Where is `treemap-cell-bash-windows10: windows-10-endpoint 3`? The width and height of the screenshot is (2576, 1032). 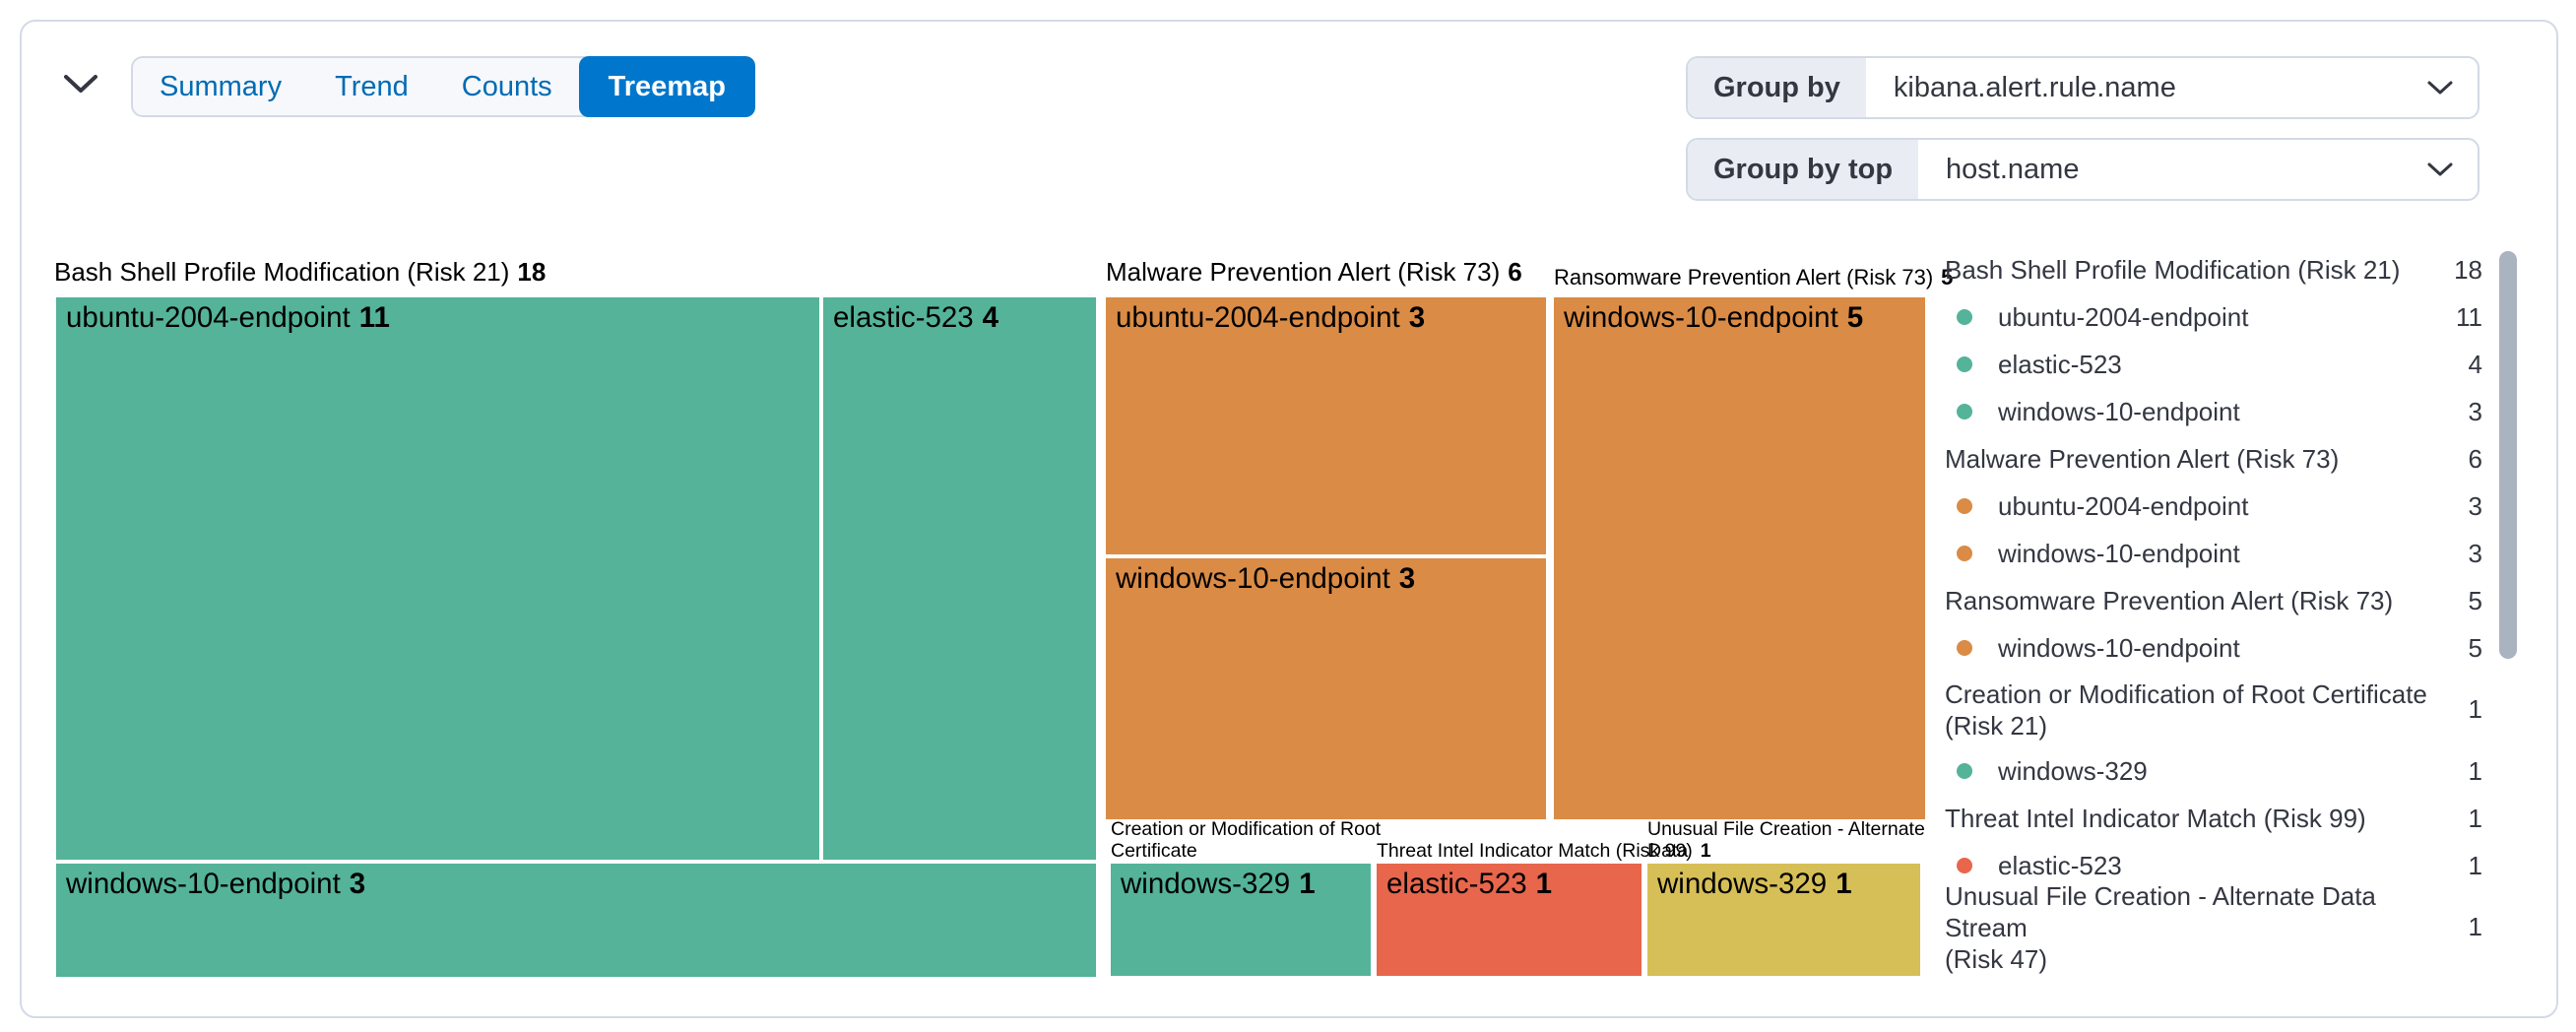
treemap-cell-bash-windows10: windows-10-endpoint 3 is located at coordinates (576, 920).